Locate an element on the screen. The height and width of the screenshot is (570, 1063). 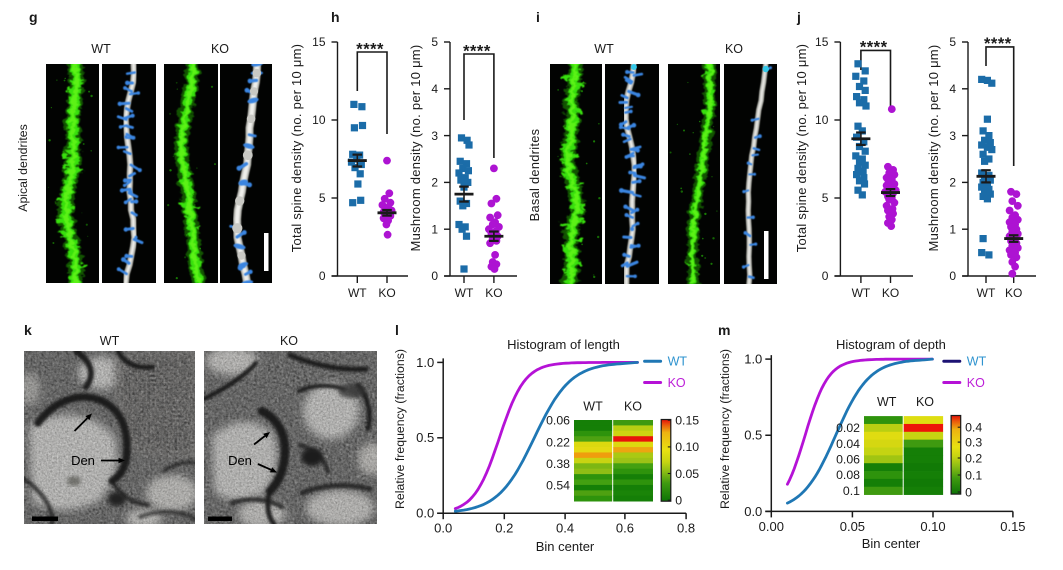
svg-text: 0.22 is located at coordinates (558, 442).